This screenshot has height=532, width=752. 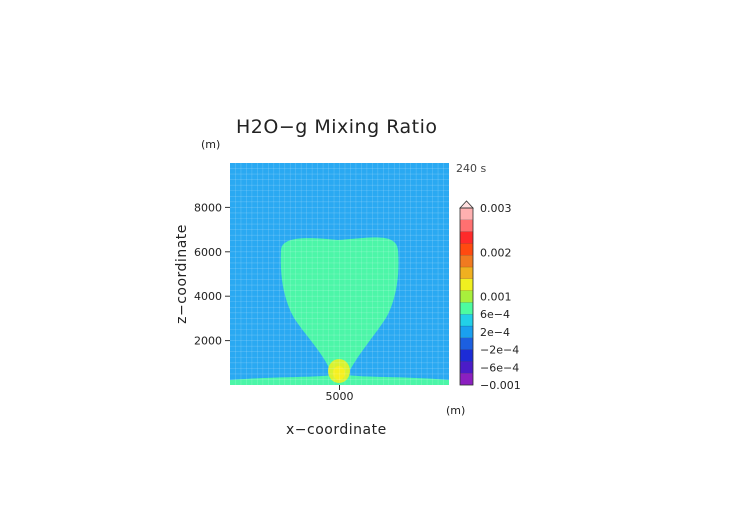 I want to click on colorbar-tick-label: −0.001, so click(x=500, y=385).